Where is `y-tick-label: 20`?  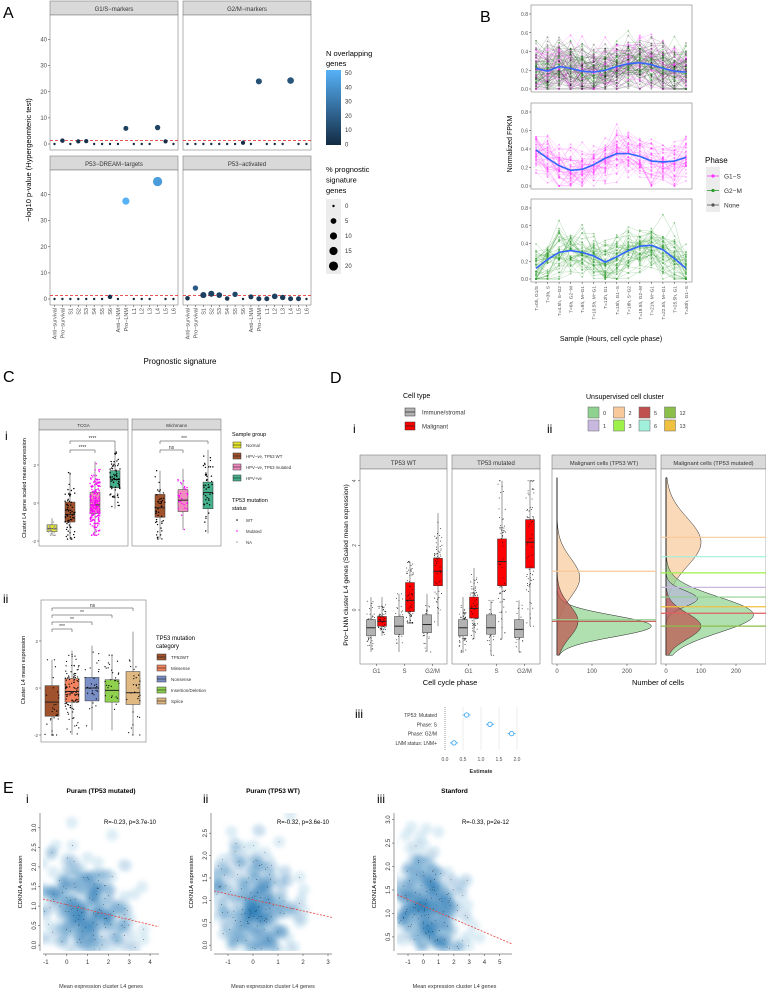
y-tick-label: 20 is located at coordinates (43, 93).